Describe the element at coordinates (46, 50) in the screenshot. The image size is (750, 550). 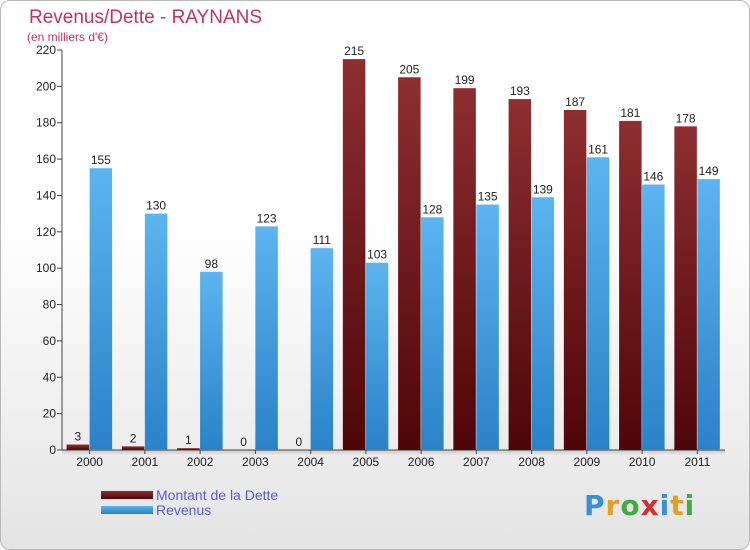
I see `y-tick-label: 220` at that location.